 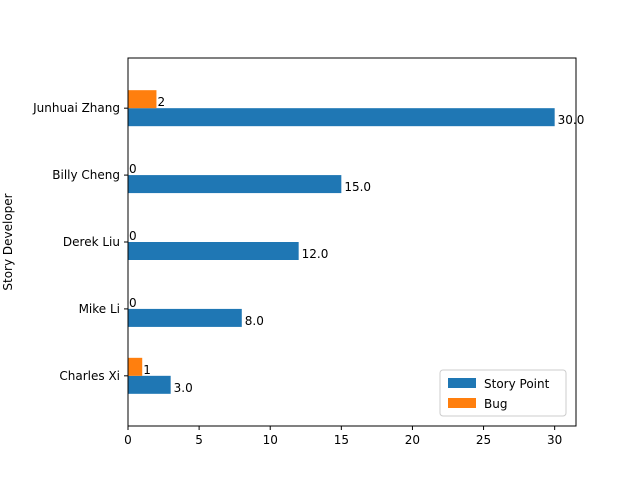 What do you see at coordinates (495, 404) in the screenshot?
I see `legend-label-1: Bug` at bounding box center [495, 404].